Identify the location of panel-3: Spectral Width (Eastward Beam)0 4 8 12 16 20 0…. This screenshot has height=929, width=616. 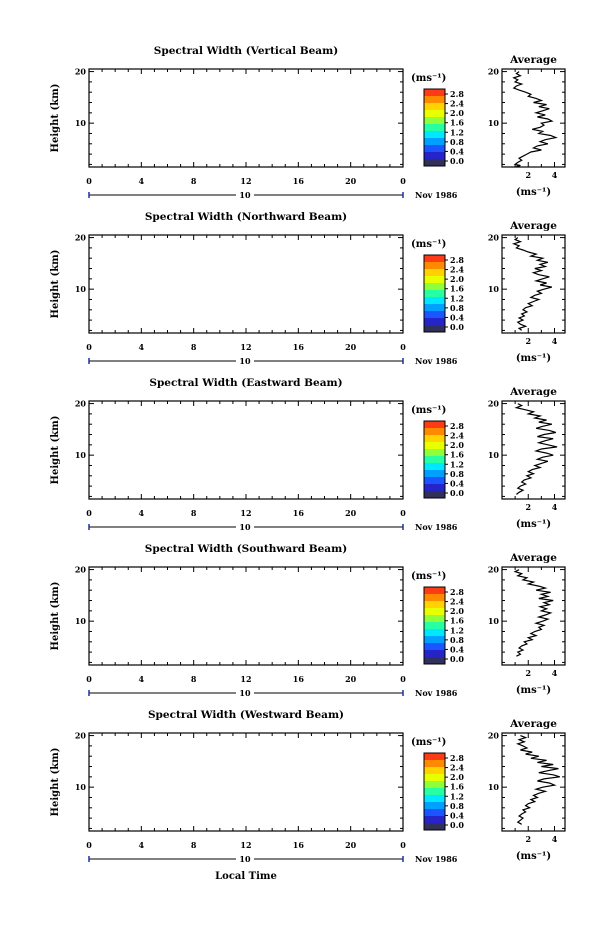
(308, 454).